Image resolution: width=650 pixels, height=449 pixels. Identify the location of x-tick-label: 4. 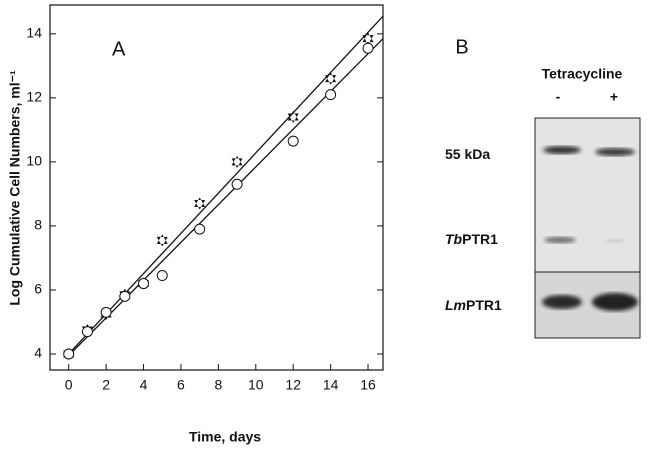
(144, 385).